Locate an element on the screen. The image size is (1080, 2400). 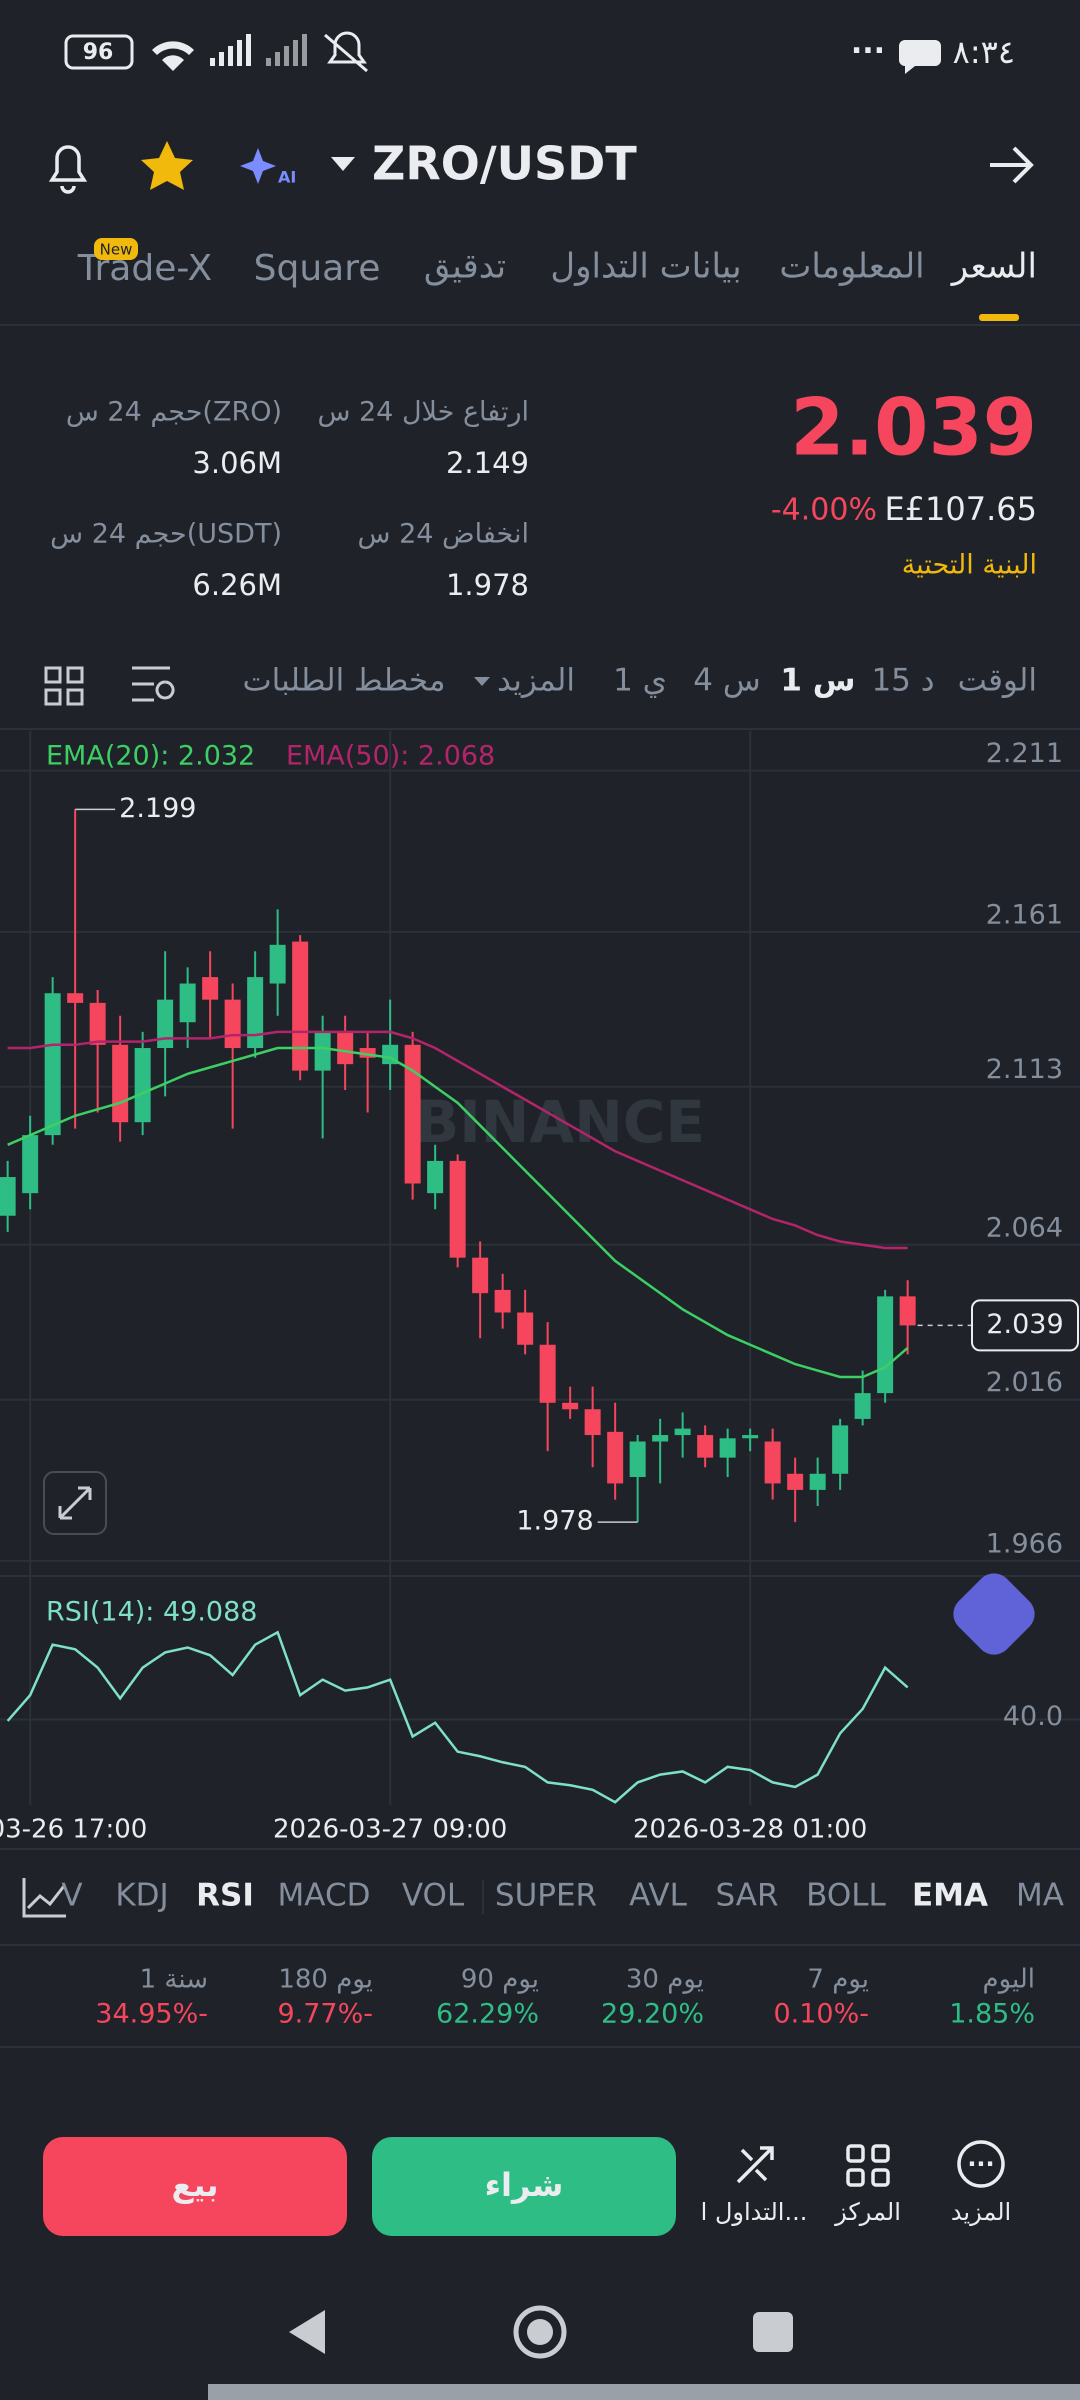
bell-button is located at coordinates (68, 169).